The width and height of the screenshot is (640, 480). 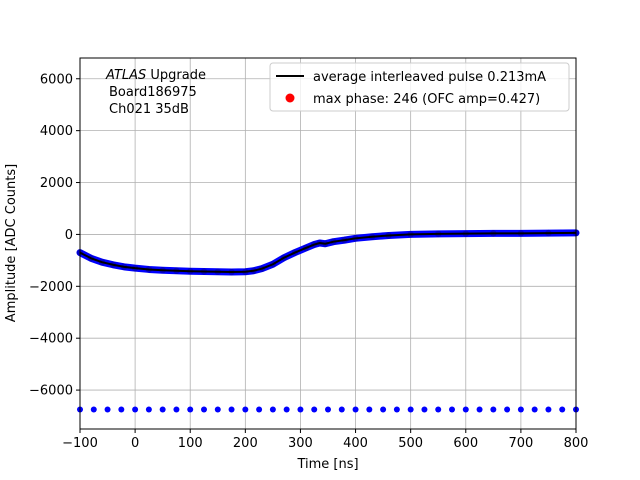 What do you see at coordinates (135, 443) in the screenshot?
I see `x-tick-label: 0` at bounding box center [135, 443].